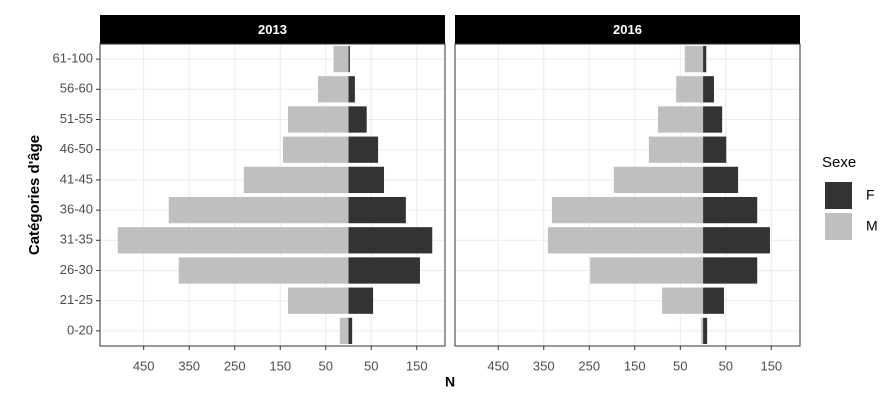 The width and height of the screenshot is (886, 393). I want to click on y-tick-label: 0-20, so click(80, 329).